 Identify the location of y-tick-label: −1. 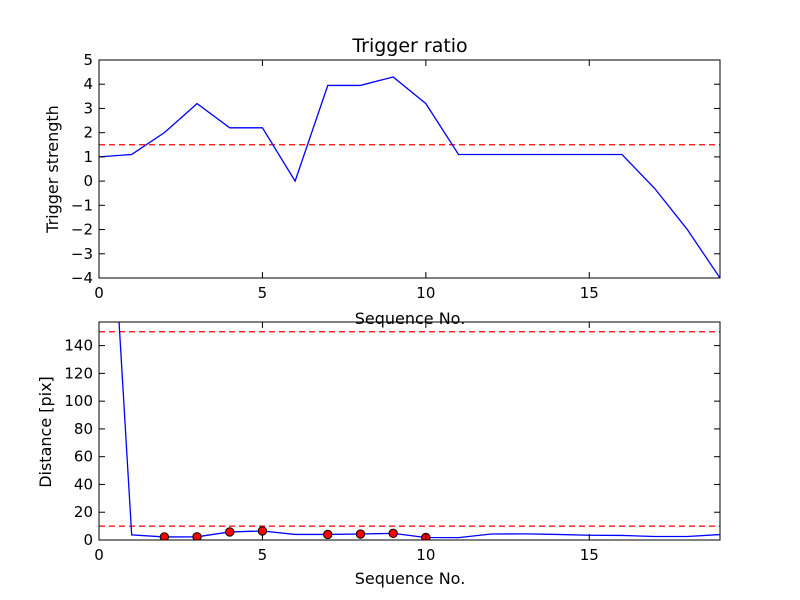
(82, 205).